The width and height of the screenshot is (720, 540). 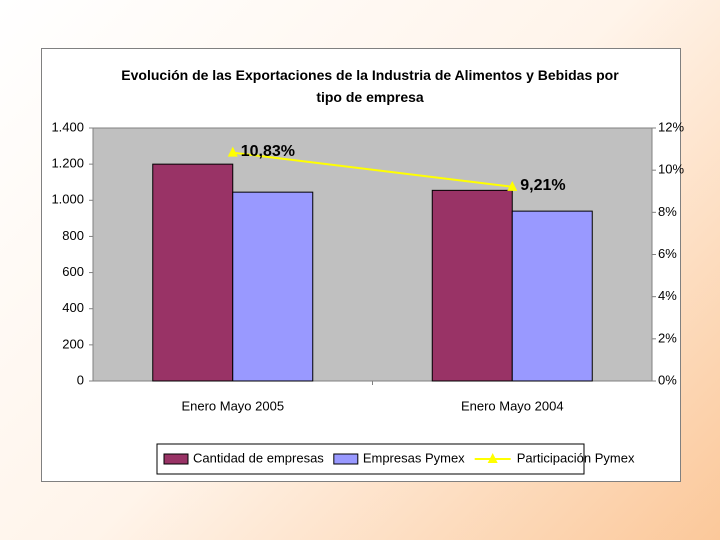 I want to click on y-tick-label: 1.000, so click(x=67, y=199).